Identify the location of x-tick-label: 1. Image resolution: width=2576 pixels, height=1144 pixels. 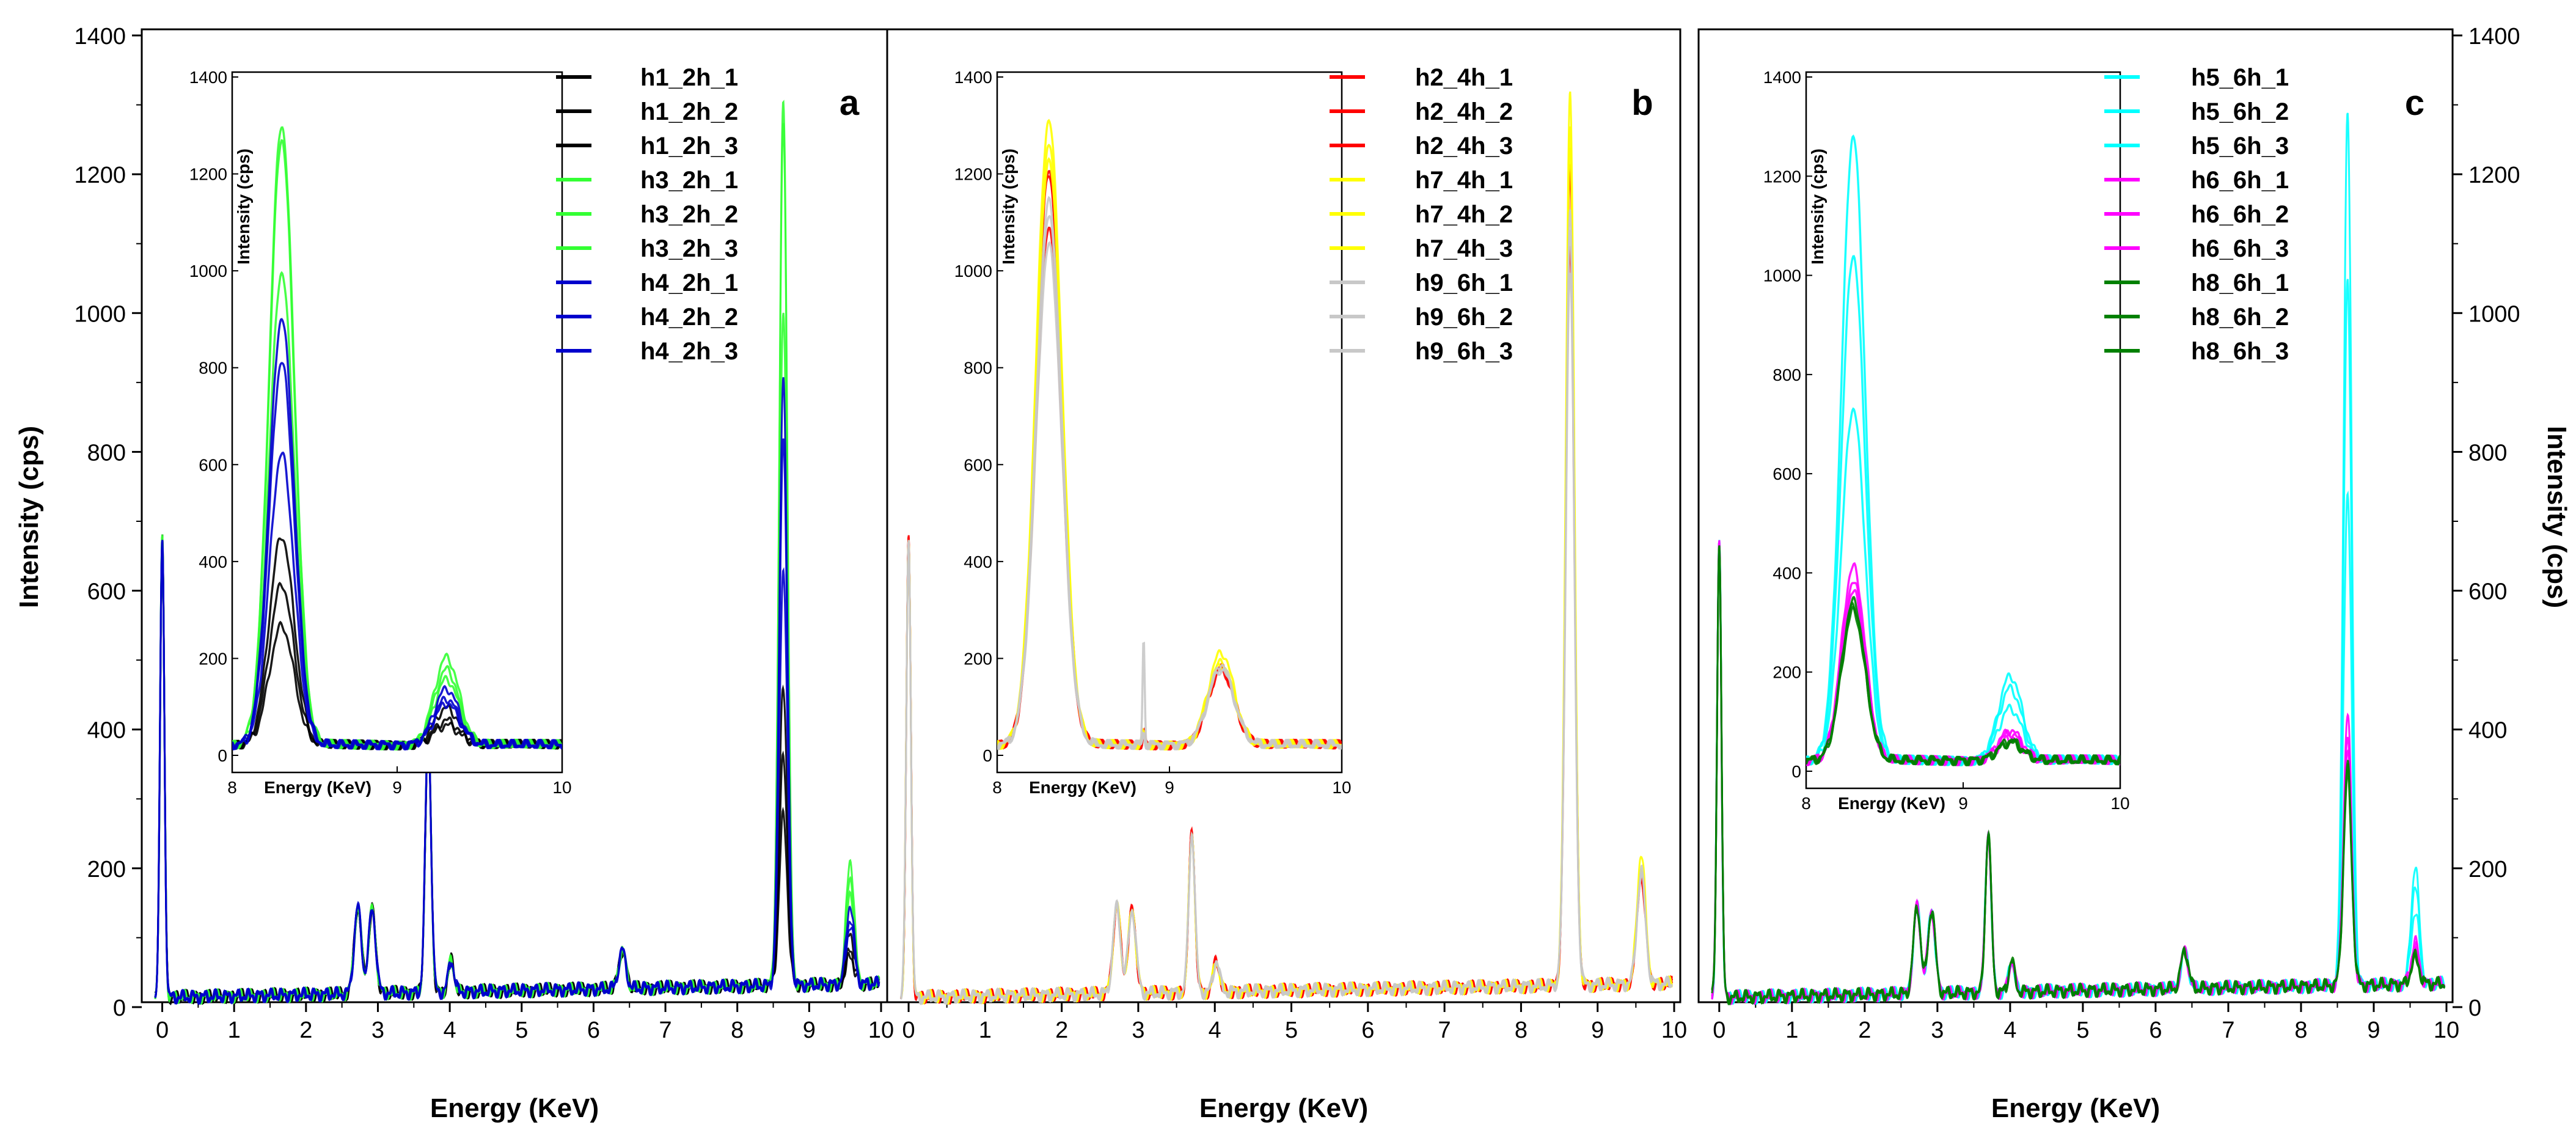
(234, 1031).